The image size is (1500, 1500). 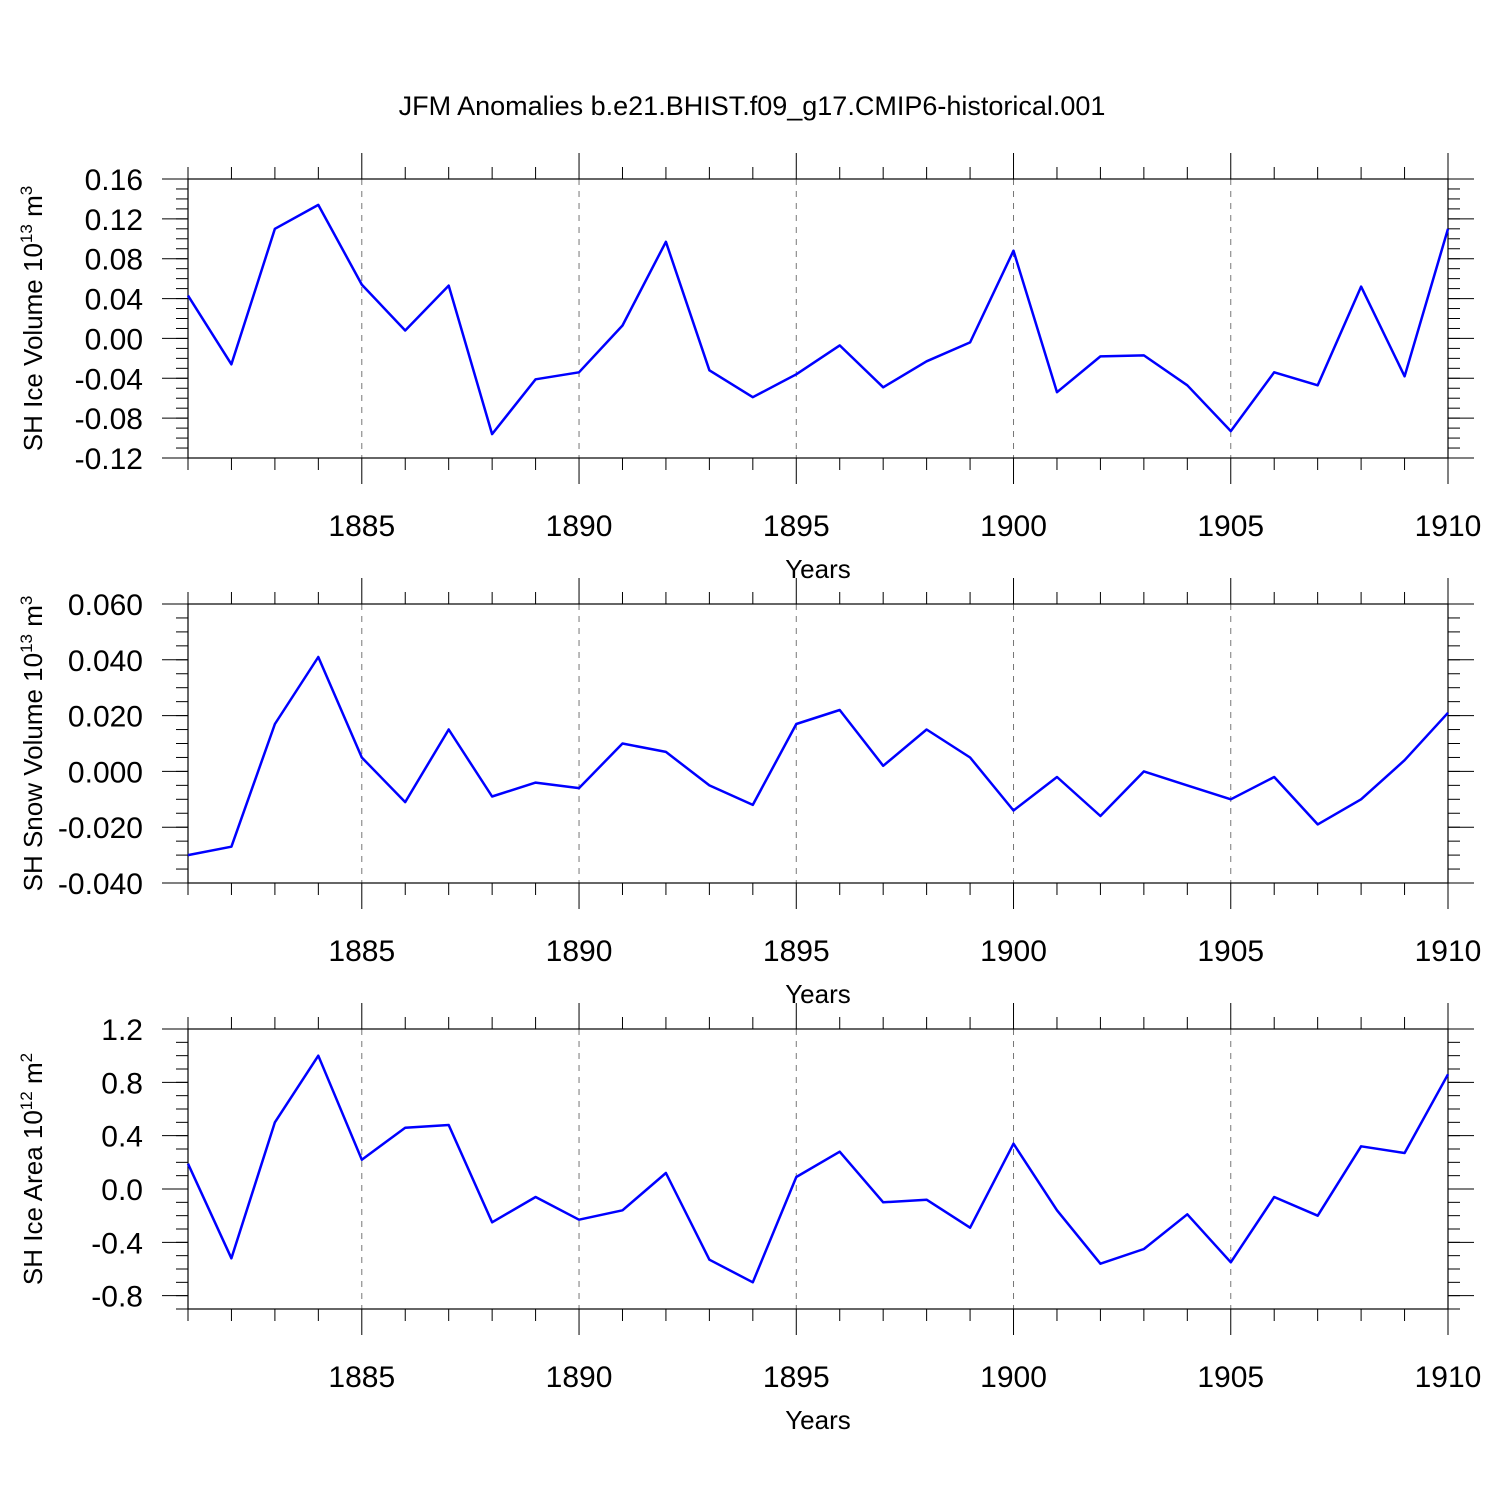 I want to click on y-tick-label: 0.16, so click(x=114, y=180).